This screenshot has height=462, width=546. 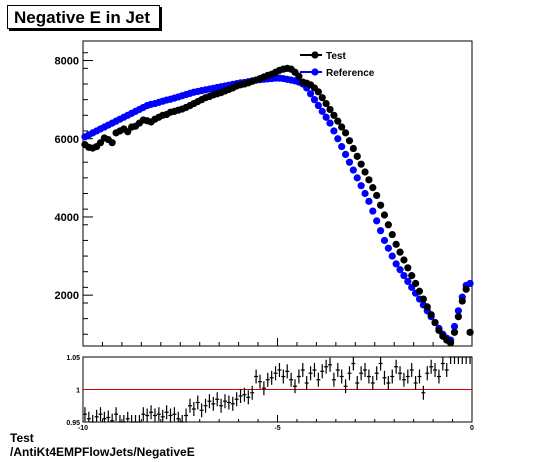 I want to click on ratio-x-tick-label: -5, so click(x=277, y=427).